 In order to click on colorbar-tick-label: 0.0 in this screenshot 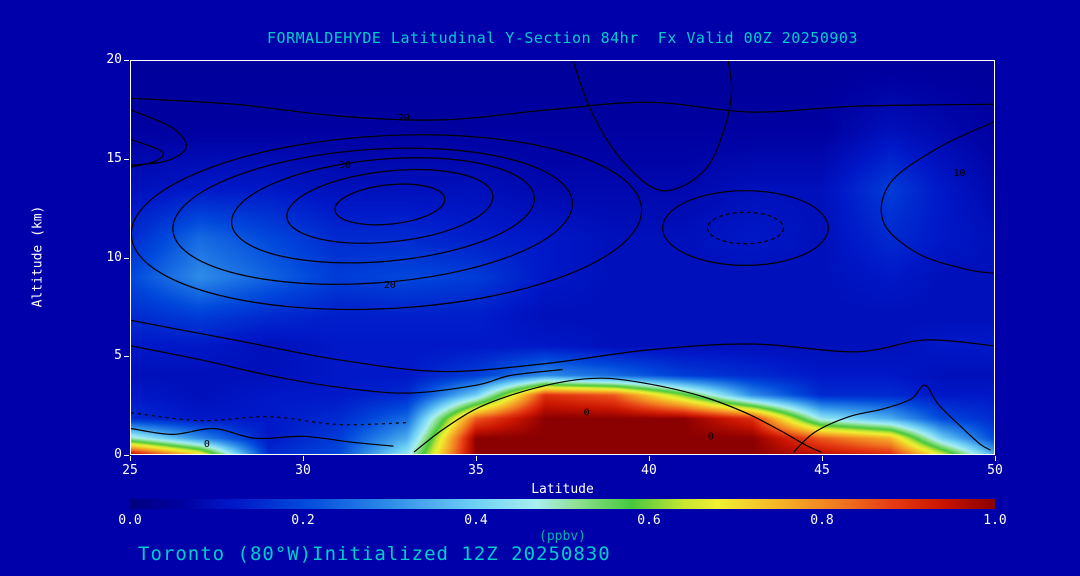, I will do `click(130, 520)`.